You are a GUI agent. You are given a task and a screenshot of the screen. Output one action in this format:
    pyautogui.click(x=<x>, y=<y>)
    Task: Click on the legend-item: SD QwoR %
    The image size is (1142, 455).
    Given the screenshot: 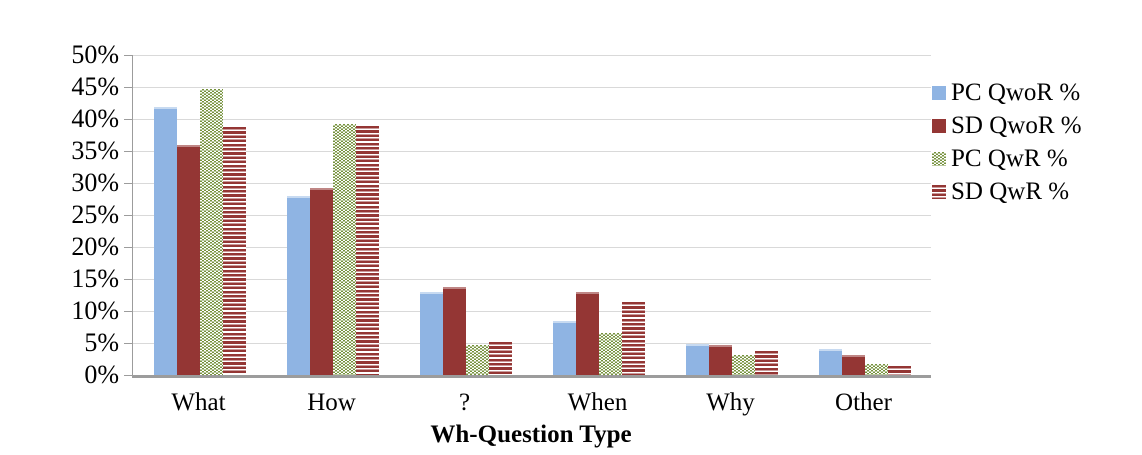 What is the action you would take?
    pyautogui.click(x=1007, y=125)
    